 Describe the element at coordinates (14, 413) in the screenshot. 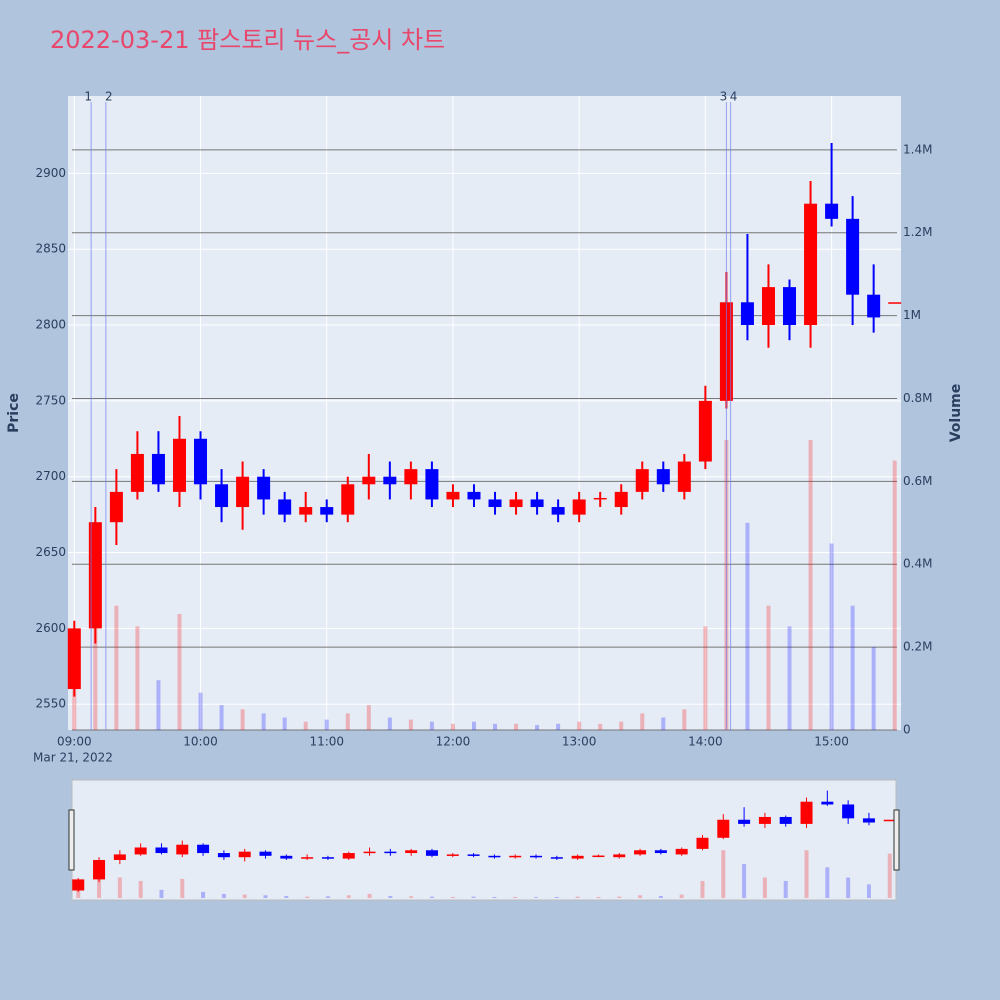

I see `y-axis-title: Price` at that location.